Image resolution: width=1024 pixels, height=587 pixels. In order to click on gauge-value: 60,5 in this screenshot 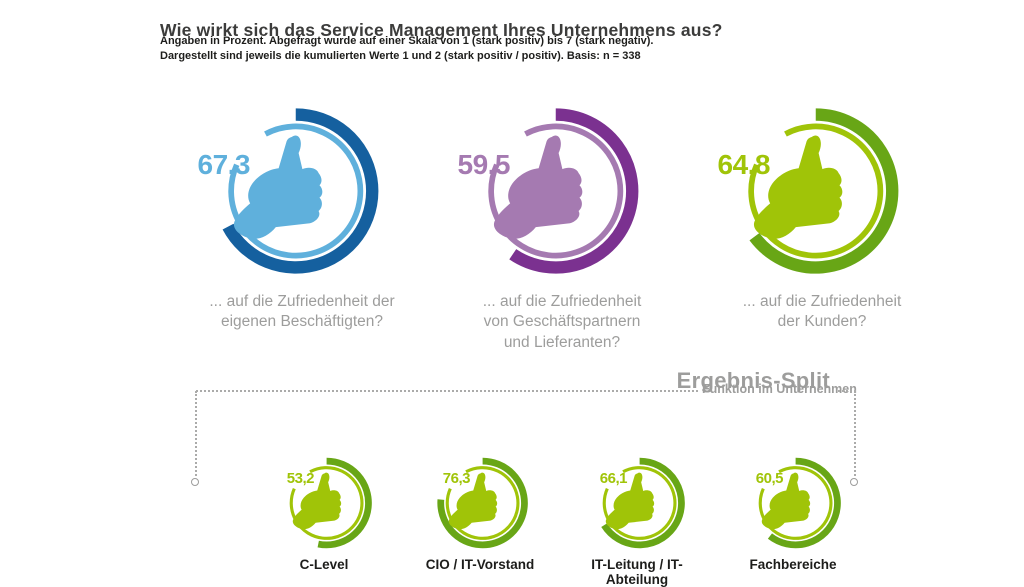, I will do `click(769, 478)`.